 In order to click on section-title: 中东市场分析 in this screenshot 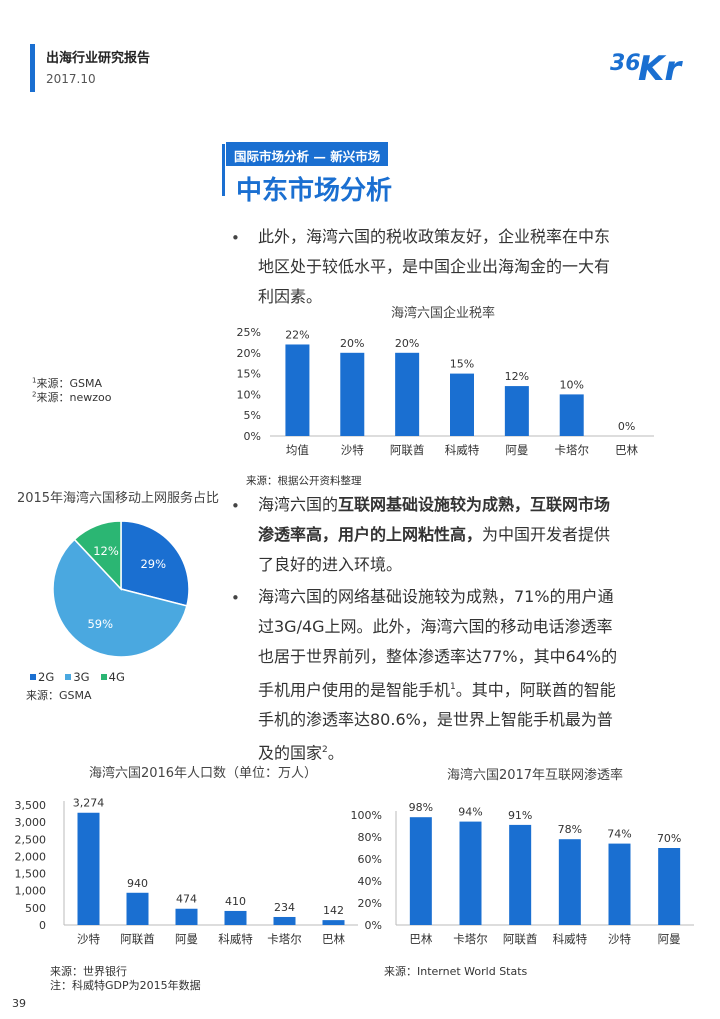, I will do `click(314, 191)`.